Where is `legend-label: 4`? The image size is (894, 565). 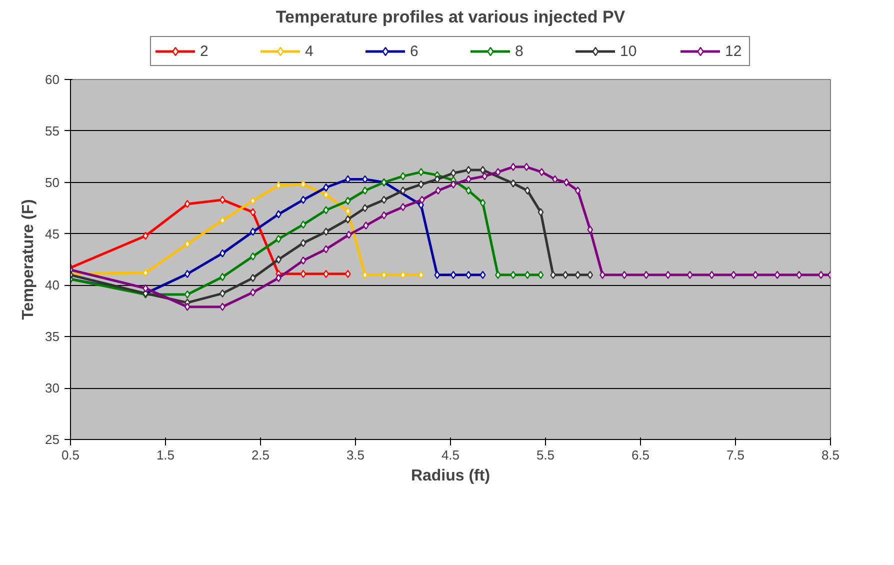 legend-label: 4 is located at coordinates (309, 51).